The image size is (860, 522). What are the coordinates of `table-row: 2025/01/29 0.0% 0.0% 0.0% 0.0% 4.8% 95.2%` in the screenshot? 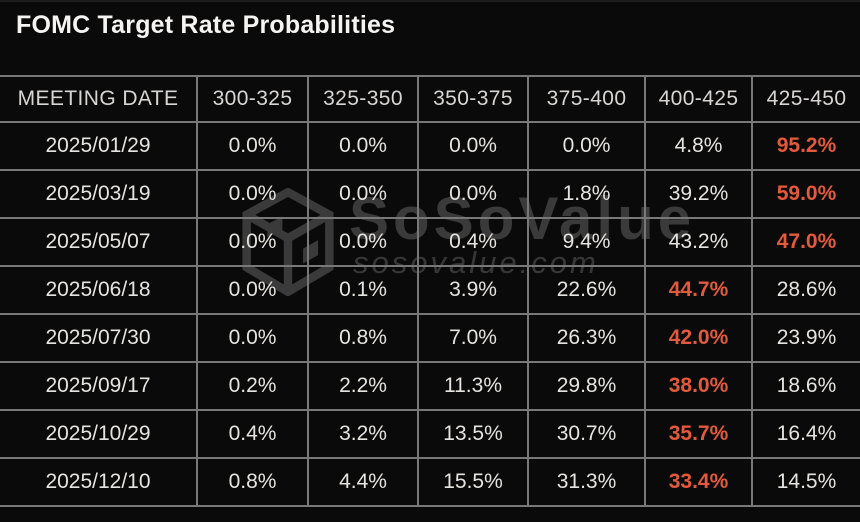 It's located at (430, 146).